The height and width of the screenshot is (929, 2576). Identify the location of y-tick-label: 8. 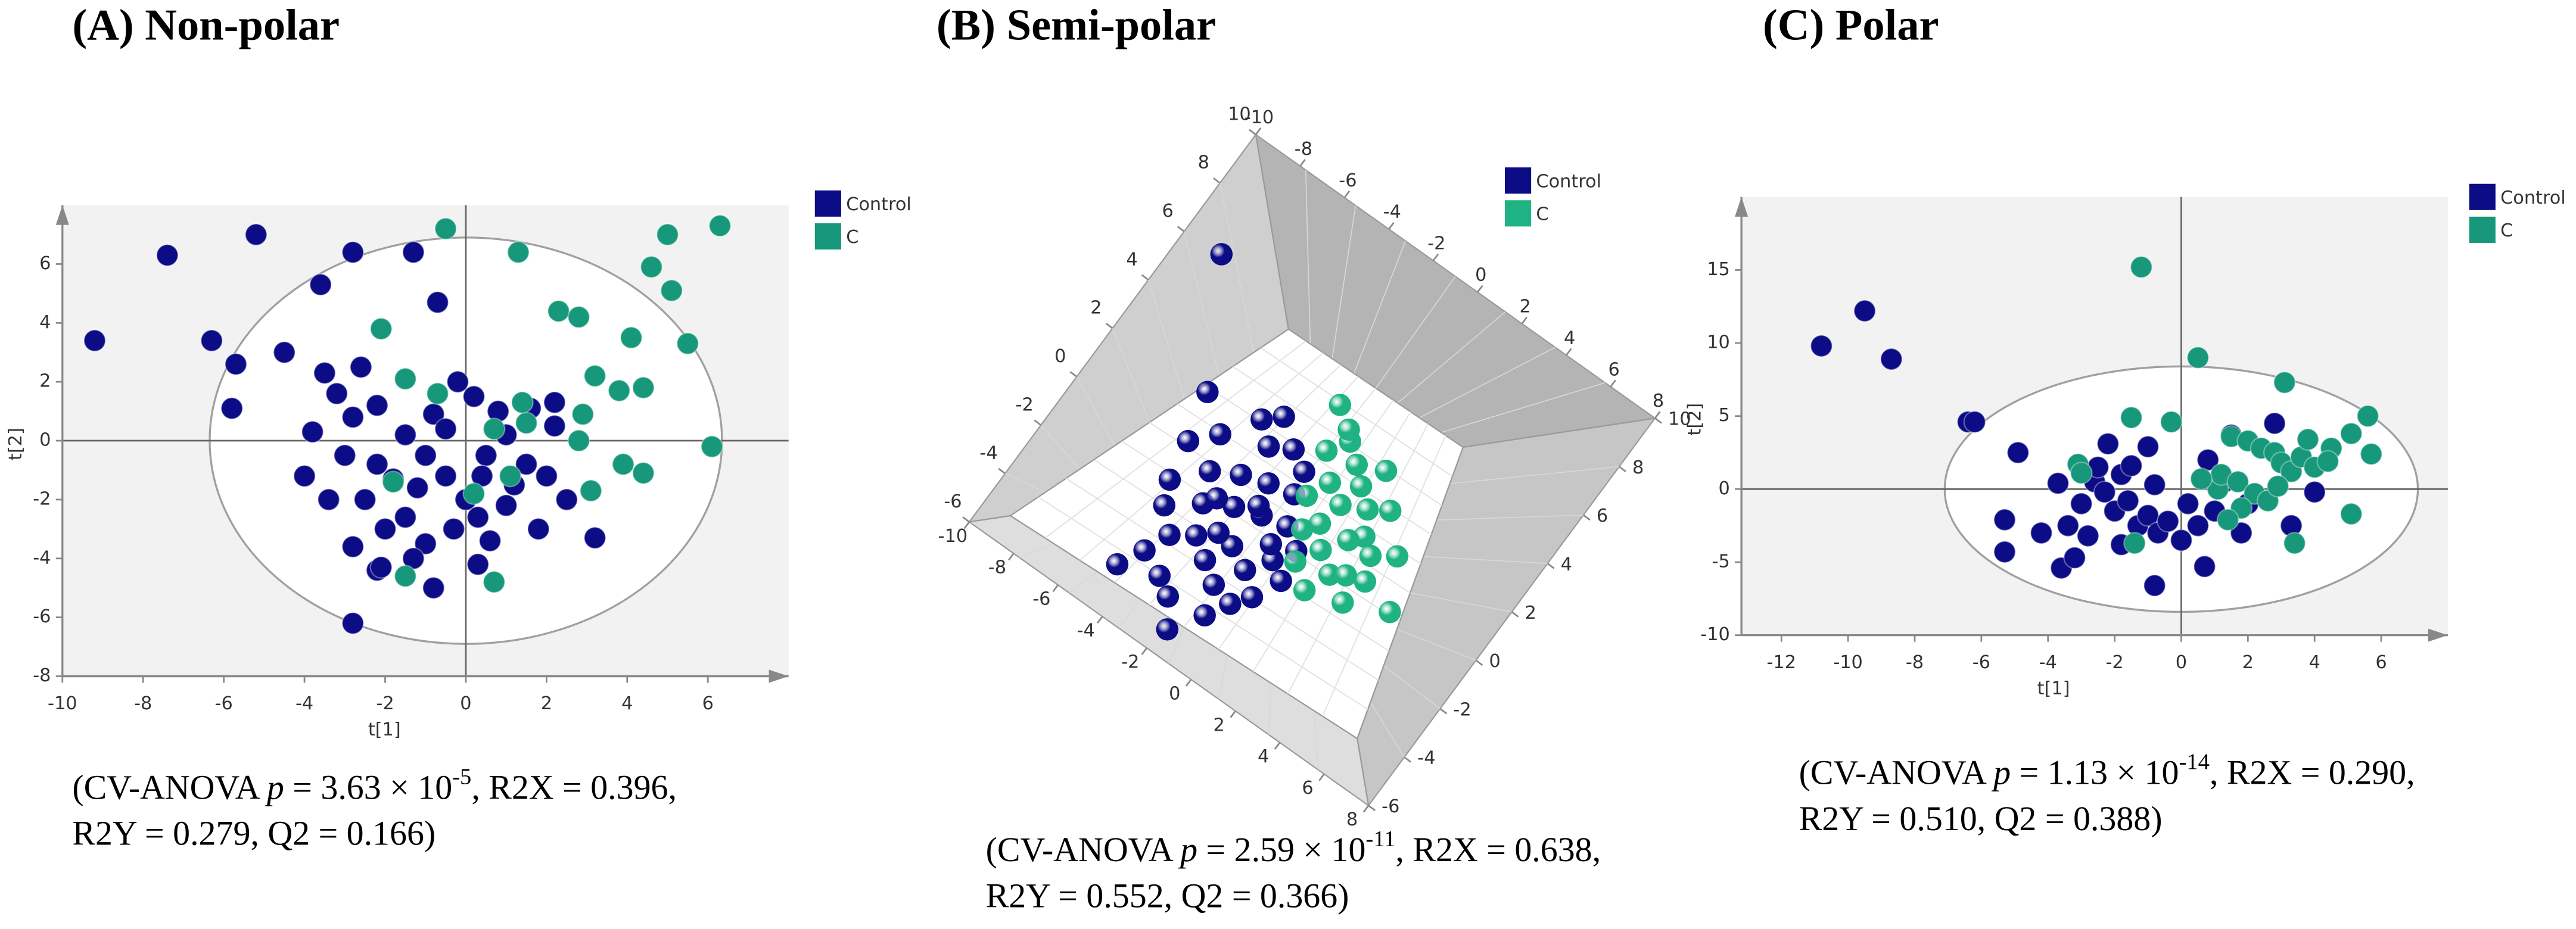
(1638, 467).